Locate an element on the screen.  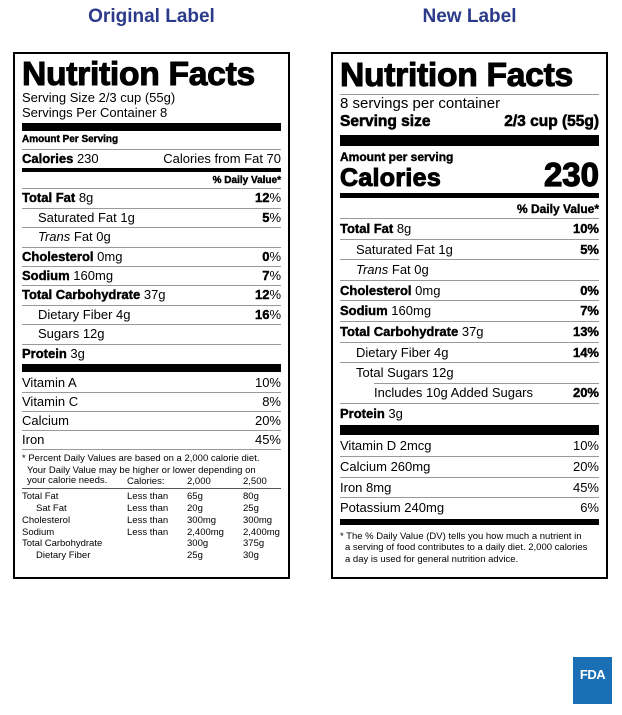
vitamin-row-potassium: Potassium 240mg 6% is located at coordinates (469, 507).